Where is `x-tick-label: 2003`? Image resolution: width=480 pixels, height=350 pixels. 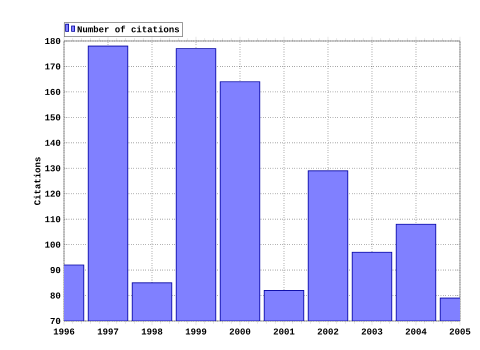
x-tick-label: 2003 is located at coordinates (372, 331).